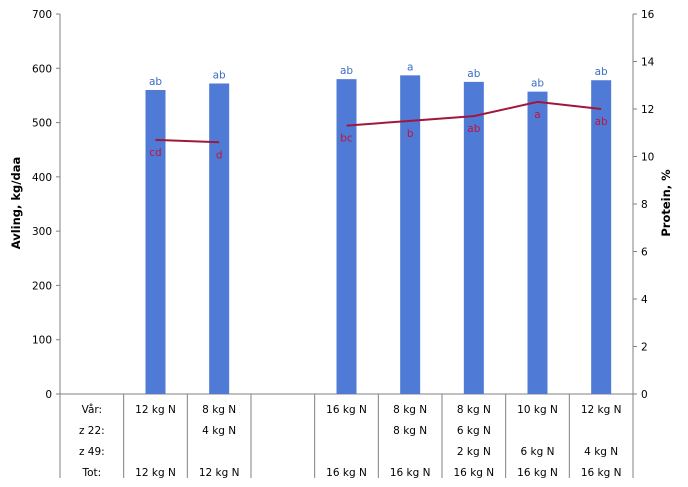 This screenshot has width=688, height=487. Describe the element at coordinates (92, 452) in the screenshot. I see `table-row-label: z 49:` at that location.